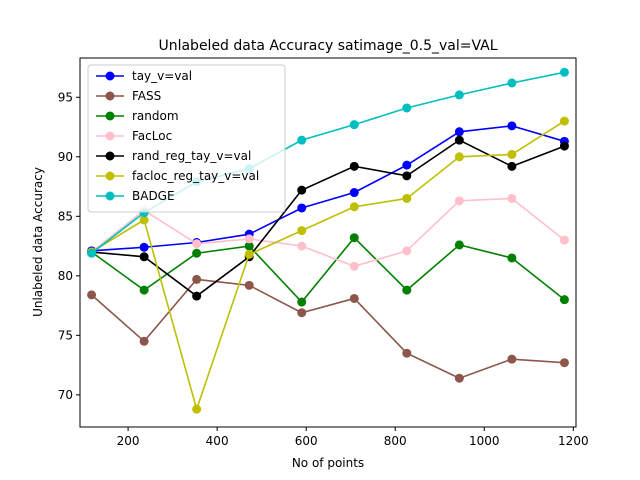 Image resolution: width=640 pixels, height=480 pixels. Describe the element at coordinates (128, 96) in the screenshot. I see `legend-entry: FASS` at that location.